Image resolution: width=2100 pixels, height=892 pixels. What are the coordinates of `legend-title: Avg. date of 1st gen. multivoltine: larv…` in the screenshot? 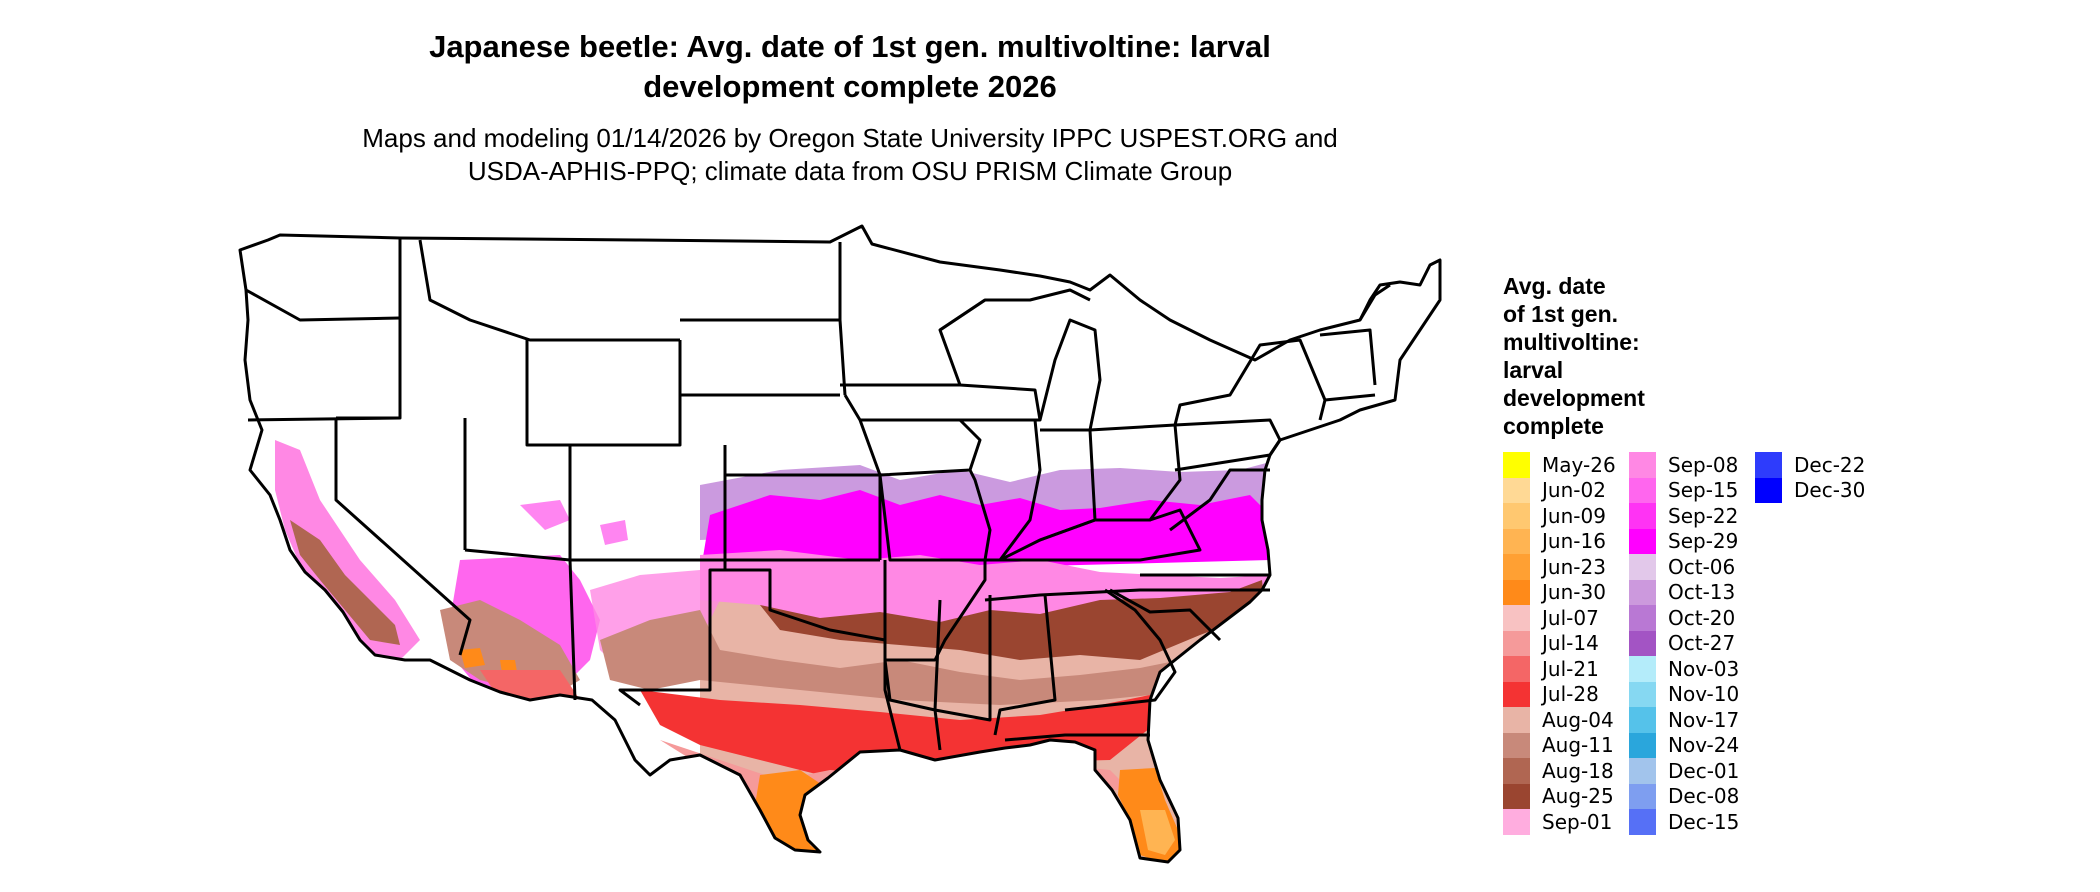 It's located at (1593, 356).